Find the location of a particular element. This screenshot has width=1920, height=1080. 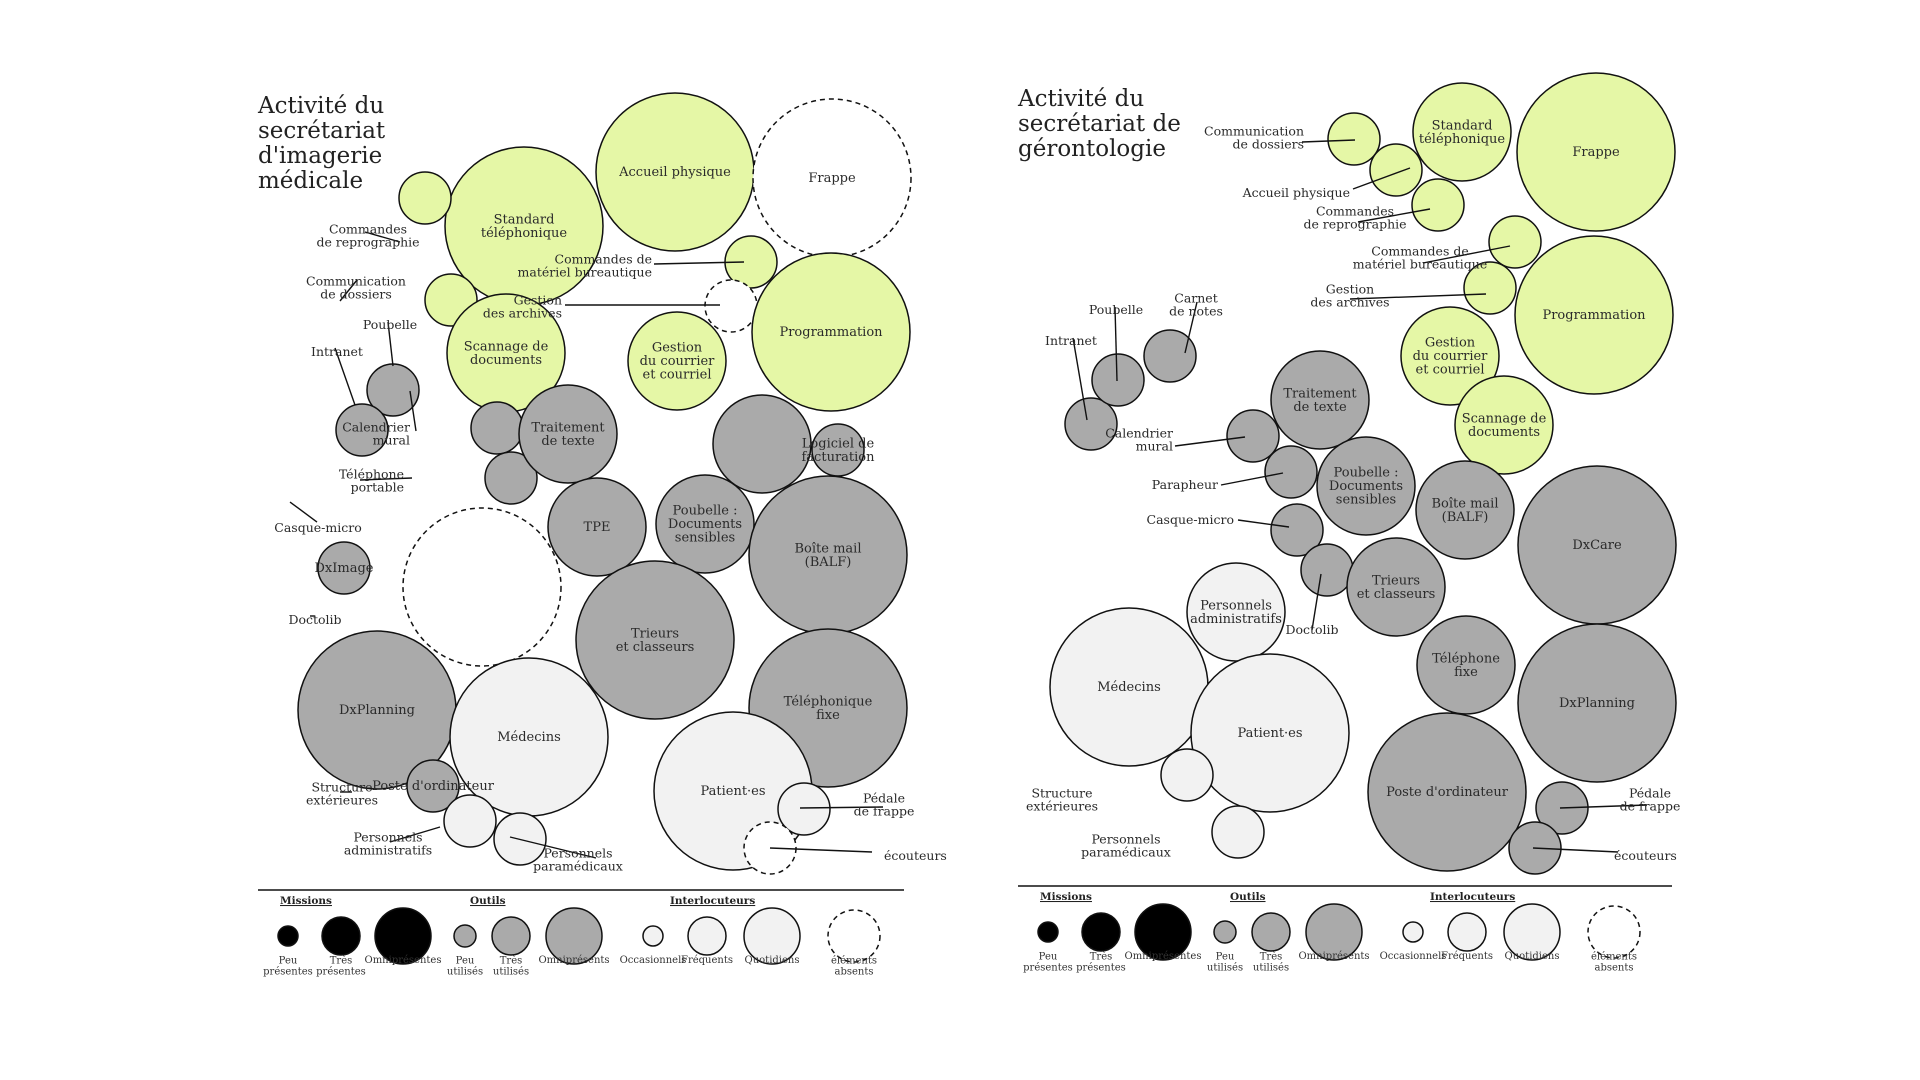

bubble-label: Personnels administratifs is located at coordinates (1236, 612).